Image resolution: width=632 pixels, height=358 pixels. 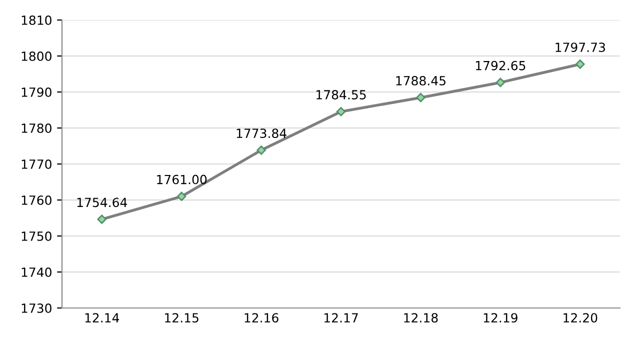 I want to click on x-tick-label: 12.20, so click(x=581, y=318).